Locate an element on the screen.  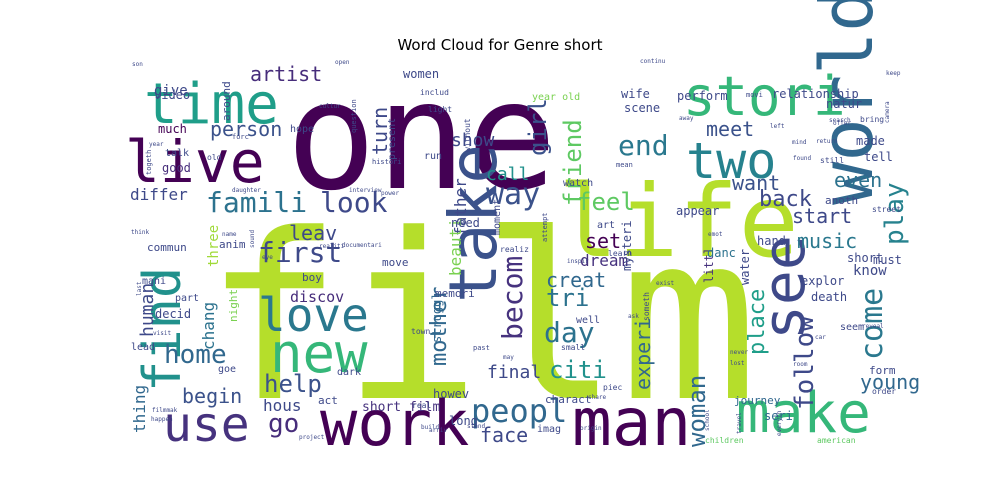
word-seri: seri is located at coordinates (778, 416).